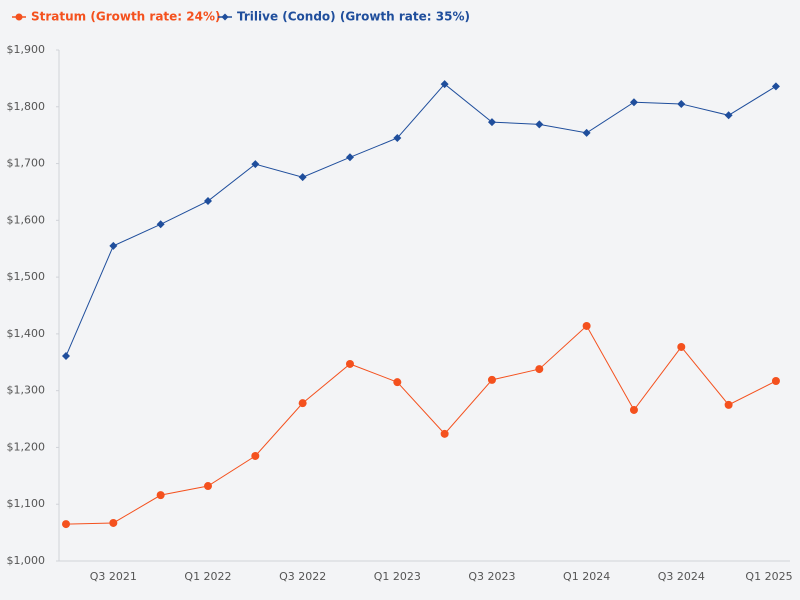  I want to click on legend-label: Trilive (Condo) (Growth rate: 35%), so click(353, 17).